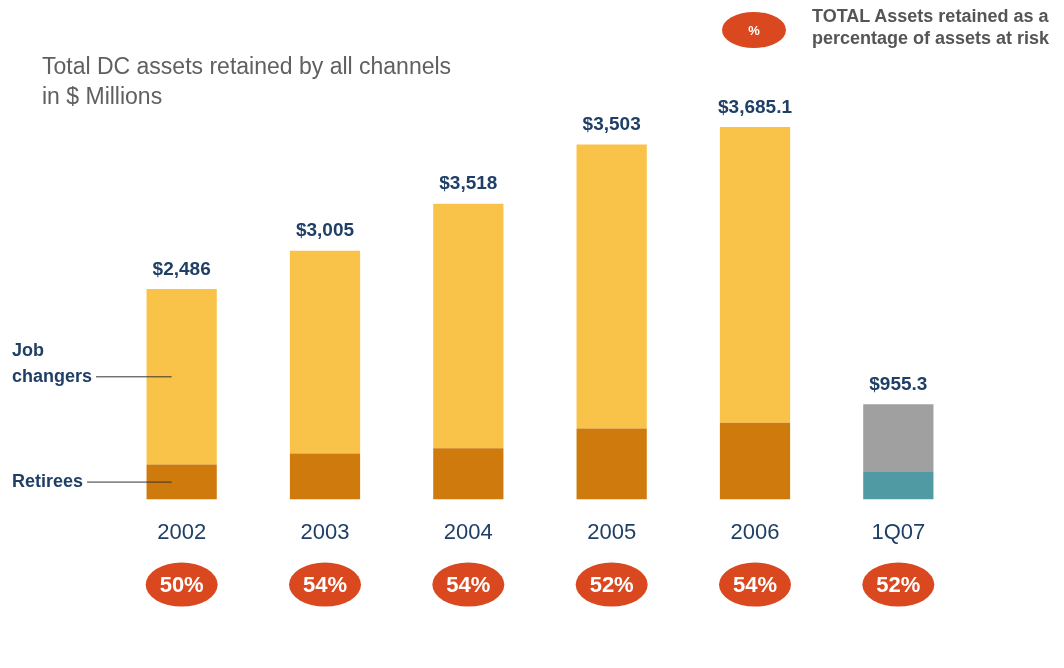 The image size is (1064, 668). Describe the element at coordinates (931, 28) in the screenshot. I see `text: TOTAL Assets retained as a percentage of assets at risk` at that location.